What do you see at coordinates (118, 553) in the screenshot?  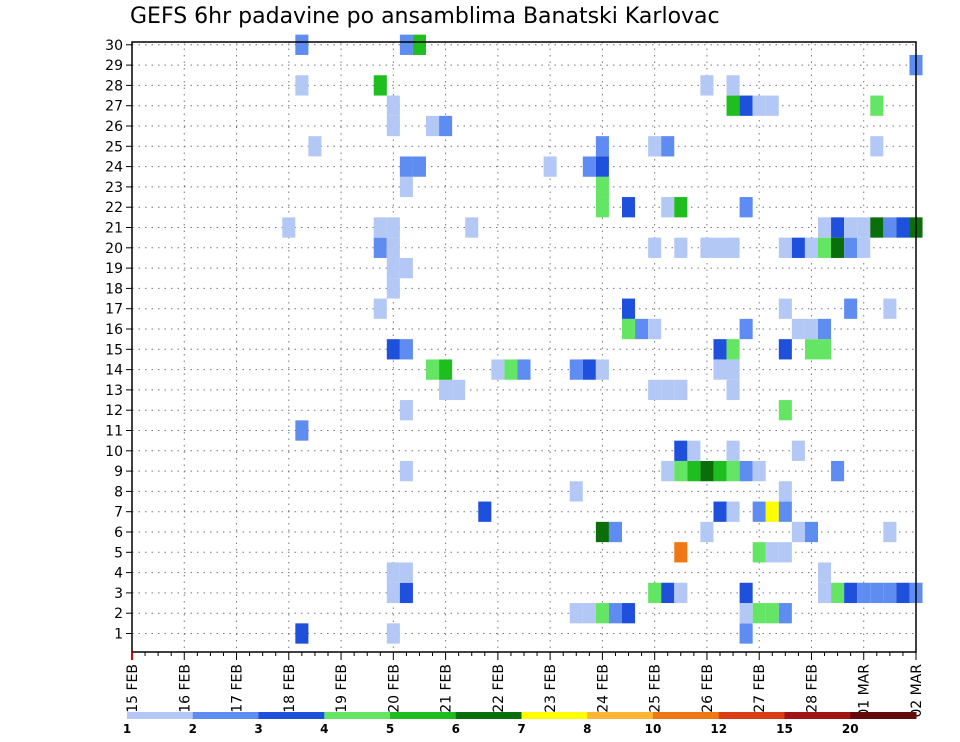 I see `y-tick-label: 5` at bounding box center [118, 553].